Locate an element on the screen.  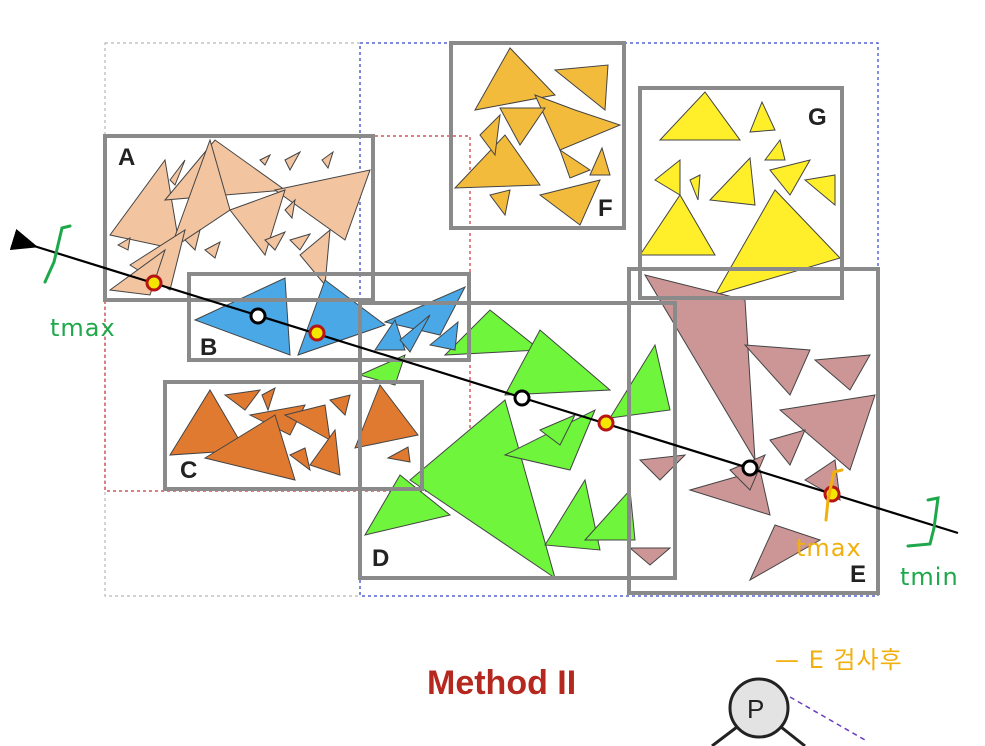
bbox-b is located at coordinates (329, 317).